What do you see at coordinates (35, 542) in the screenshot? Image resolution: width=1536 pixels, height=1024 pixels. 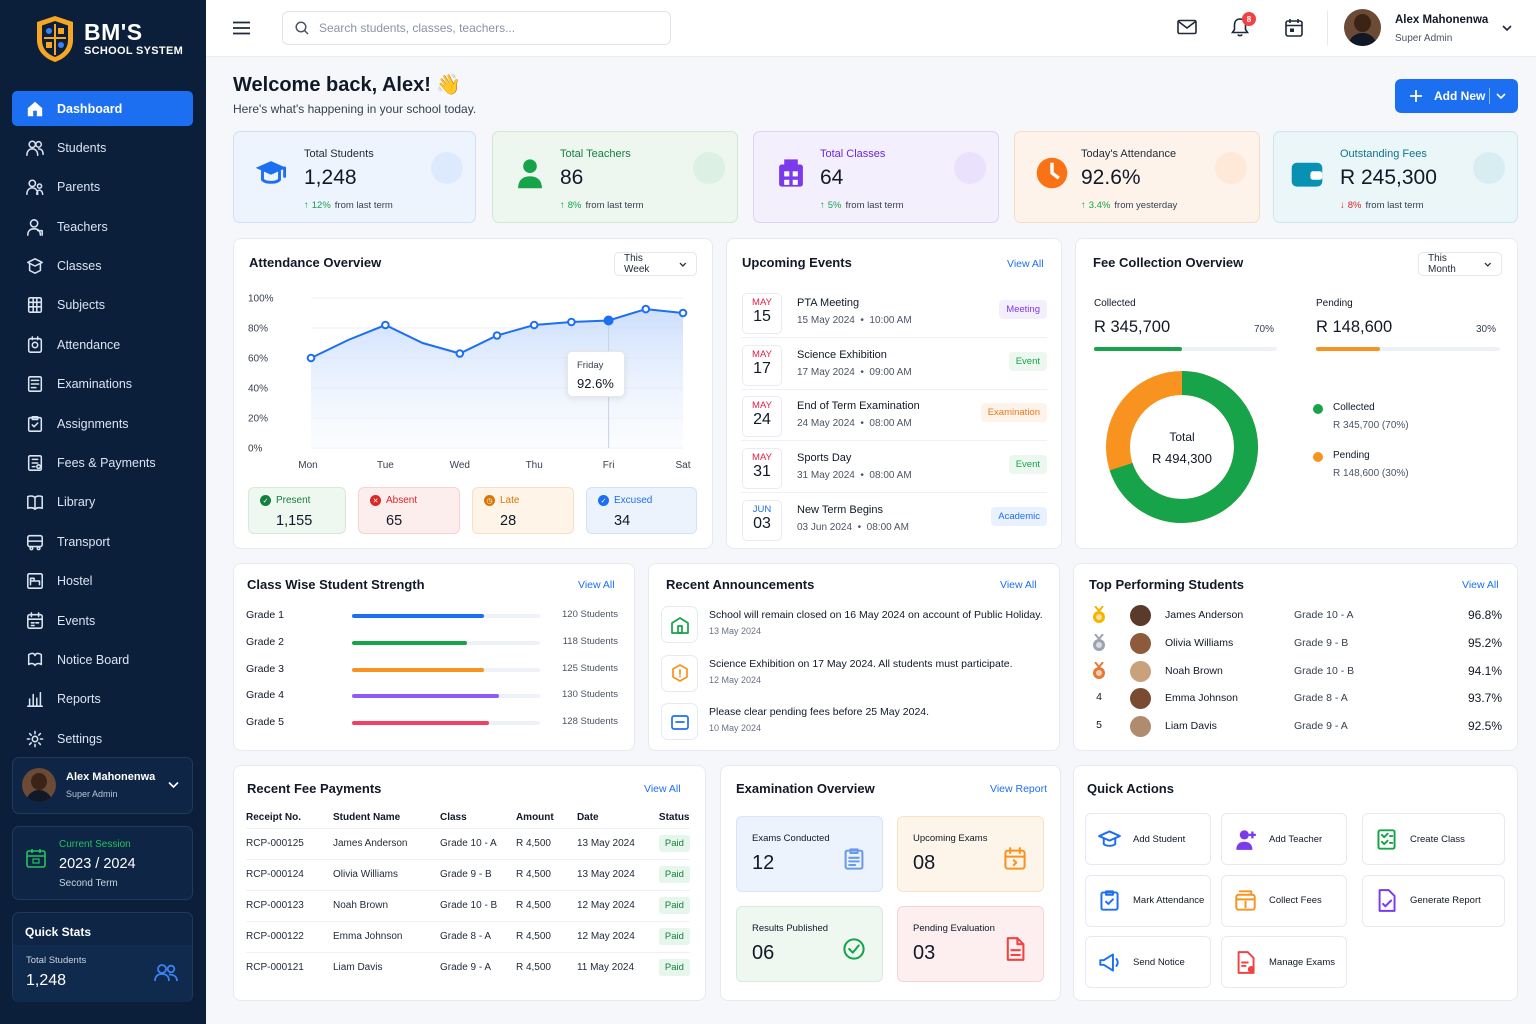 I see `transport-icon` at bounding box center [35, 542].